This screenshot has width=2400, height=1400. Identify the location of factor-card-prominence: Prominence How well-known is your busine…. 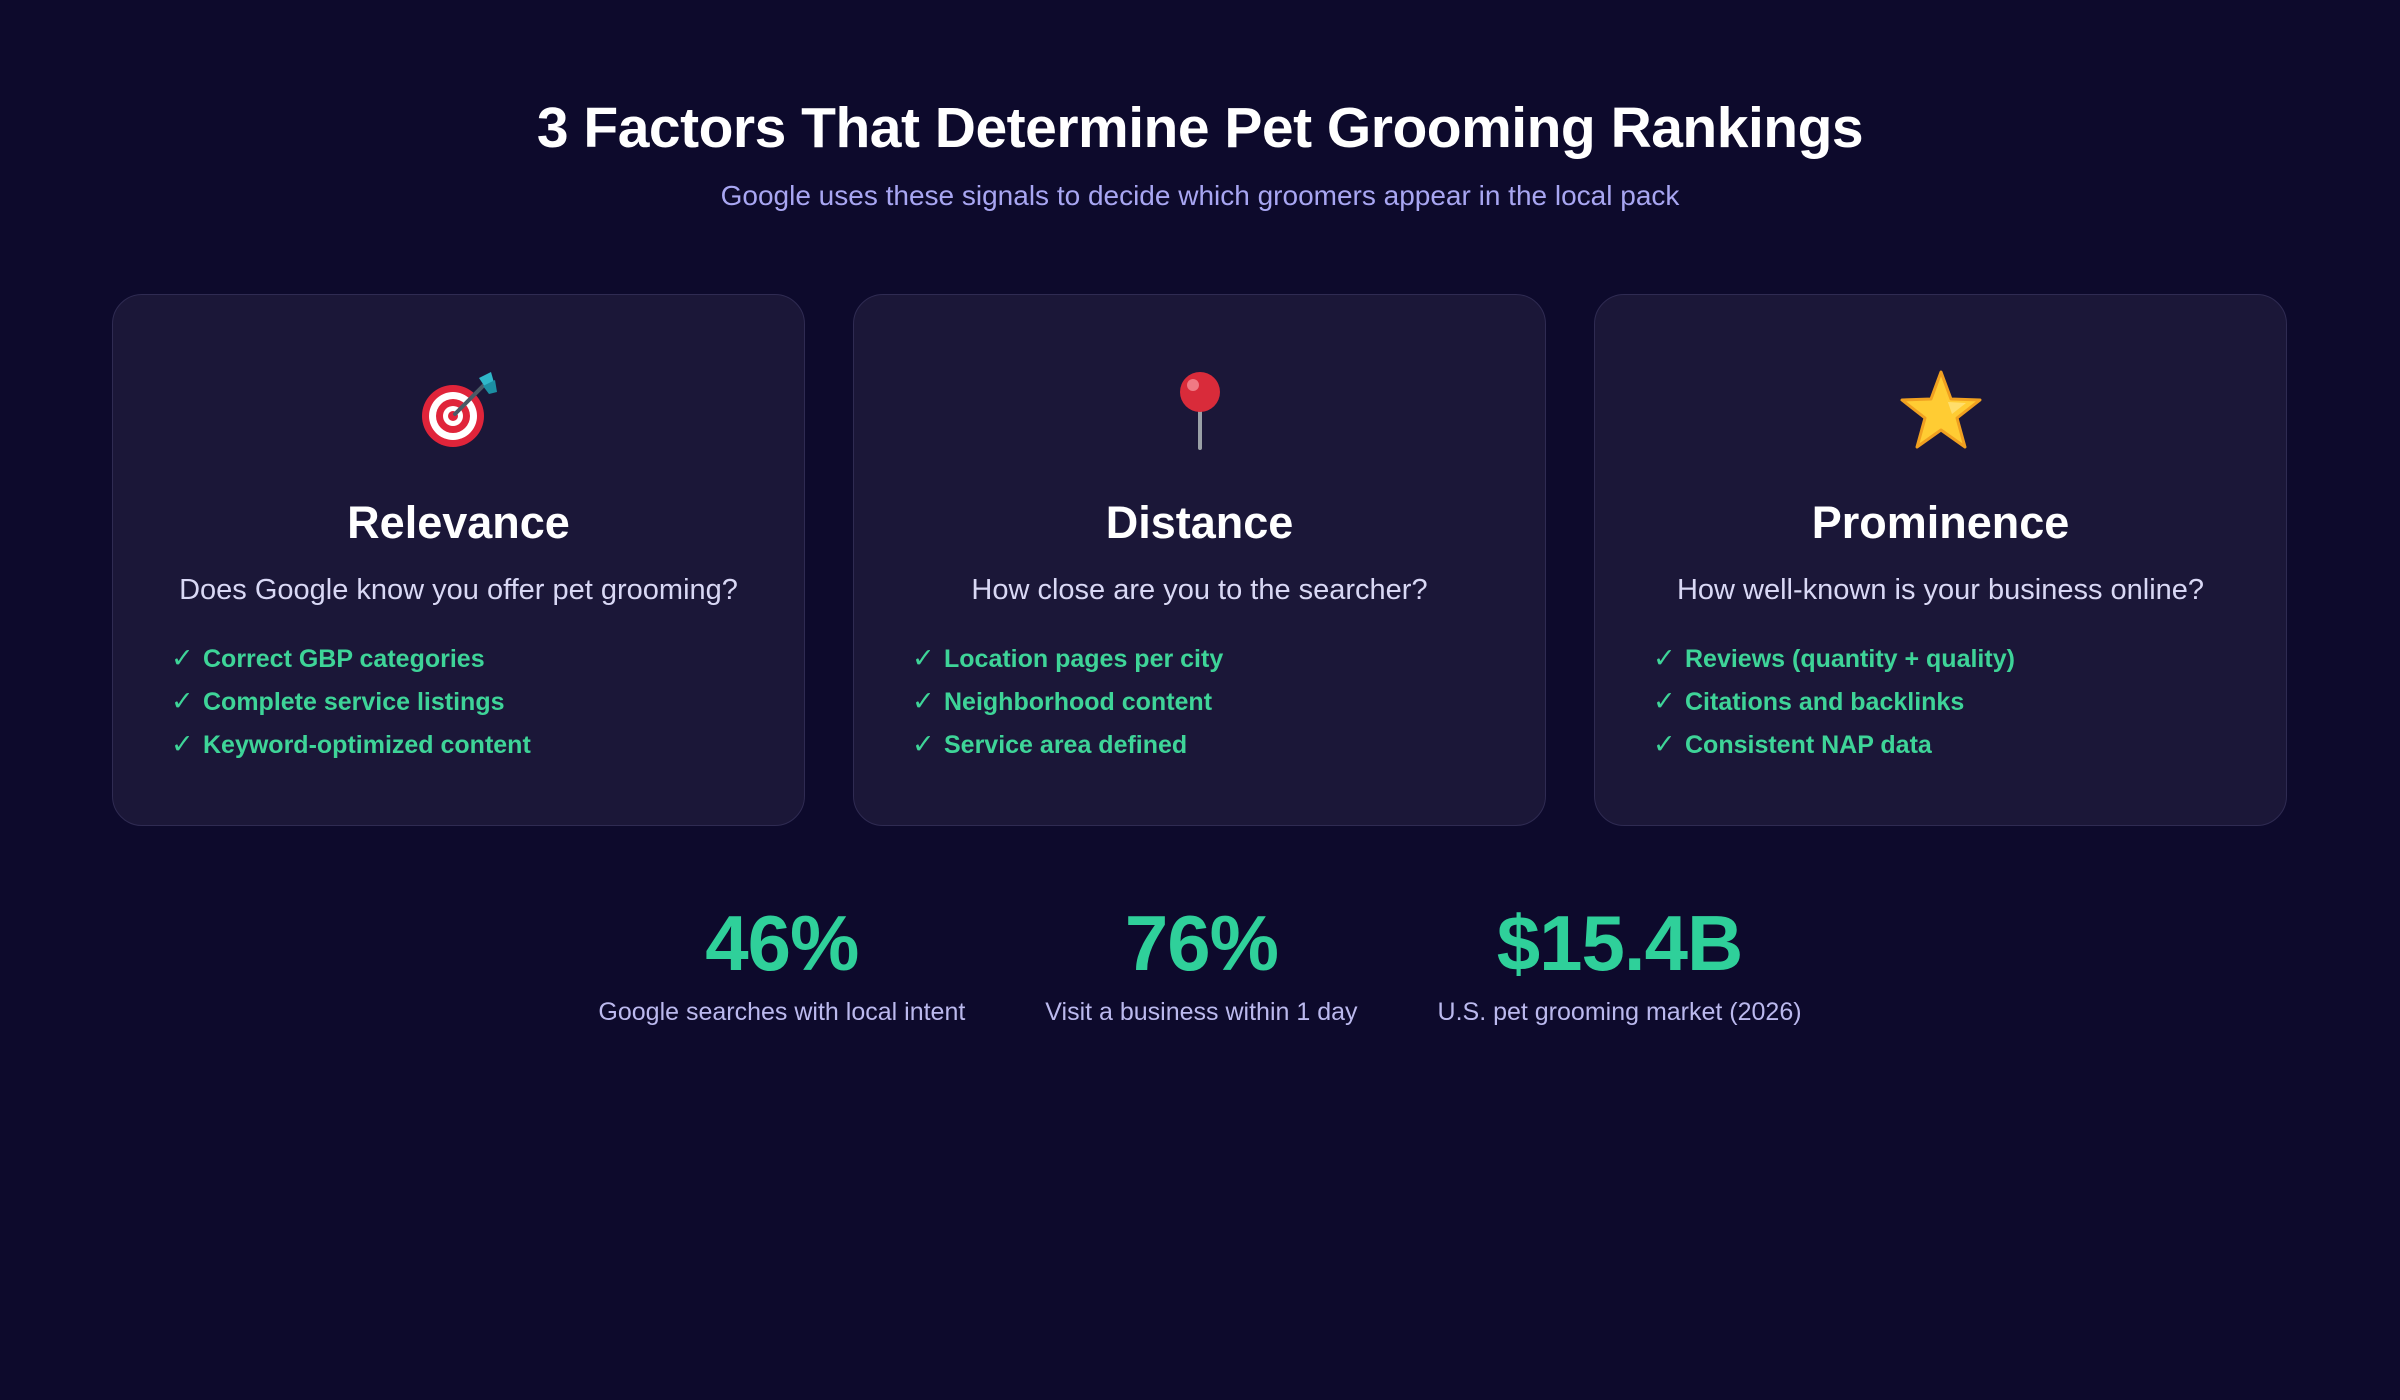
(1940, 560).